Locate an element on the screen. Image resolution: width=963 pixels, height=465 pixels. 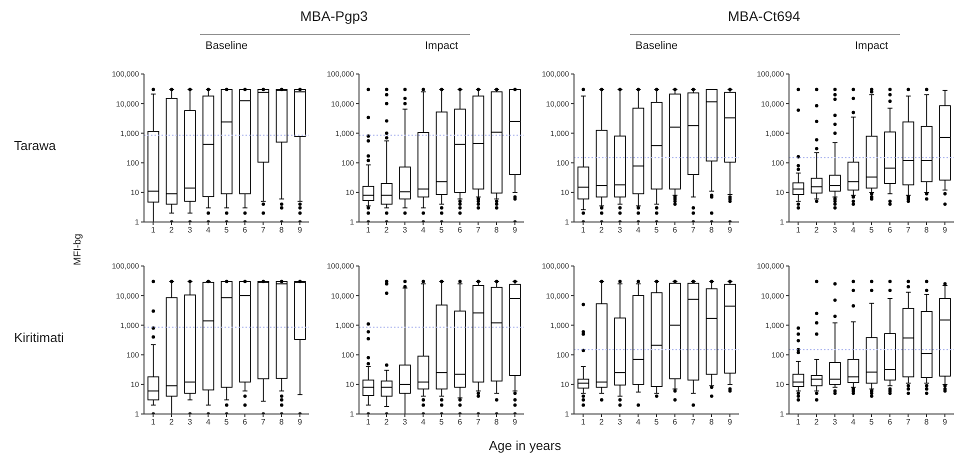
text: Tarawa is located at coordinates (35, 145).